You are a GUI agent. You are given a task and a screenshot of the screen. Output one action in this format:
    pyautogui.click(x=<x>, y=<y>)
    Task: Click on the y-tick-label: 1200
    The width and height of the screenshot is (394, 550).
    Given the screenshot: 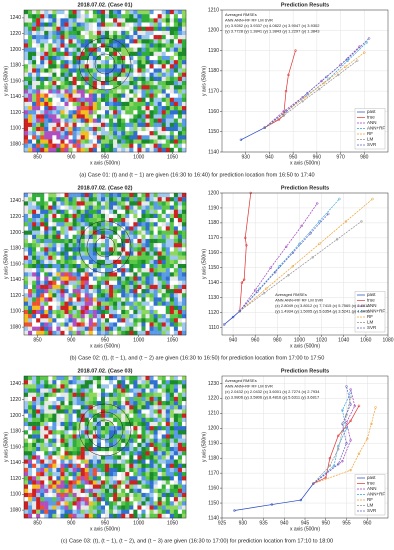 What is the action you would take?
    pyautogui.click(x=15, y=416)
    